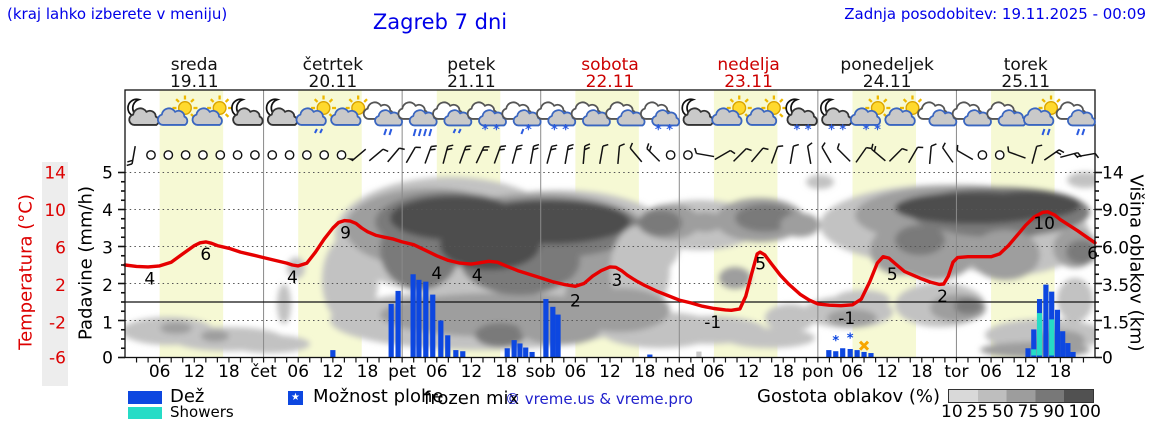  Describe the element at coordinates (837, 130) in the screenshot. I see `snow-mark: * *` at that location.